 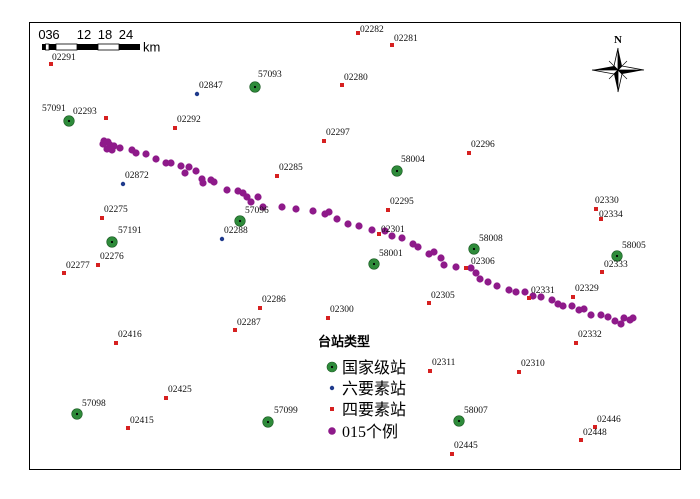 I want to click on scale-tick-label: 12, so click(x=84, y=34).